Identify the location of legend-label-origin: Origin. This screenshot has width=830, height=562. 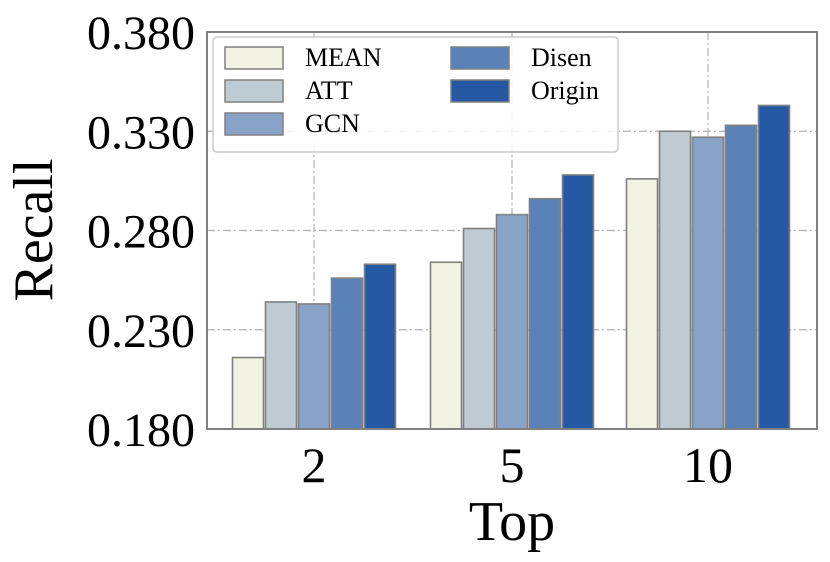
(565, 90).